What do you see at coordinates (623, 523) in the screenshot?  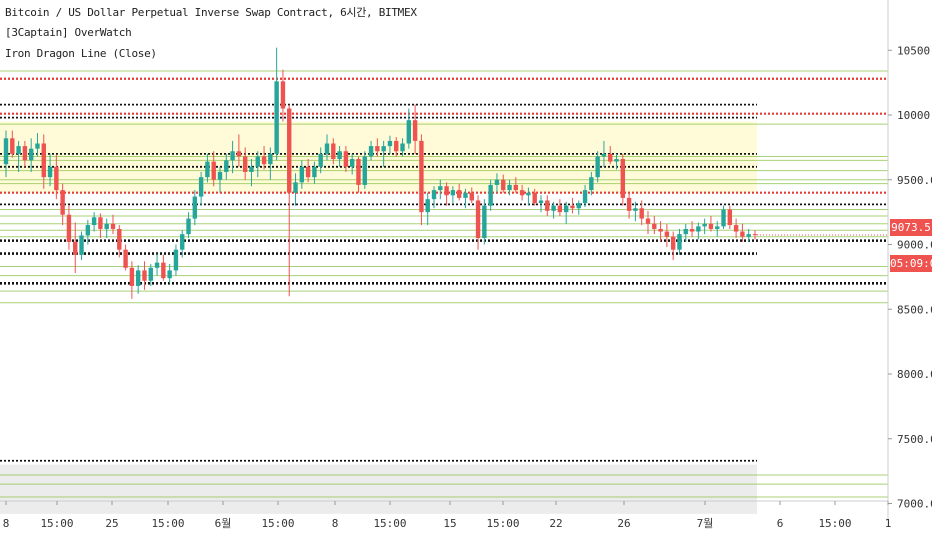 I see `time-tick-label: 26` at bounding box center [623, 523].